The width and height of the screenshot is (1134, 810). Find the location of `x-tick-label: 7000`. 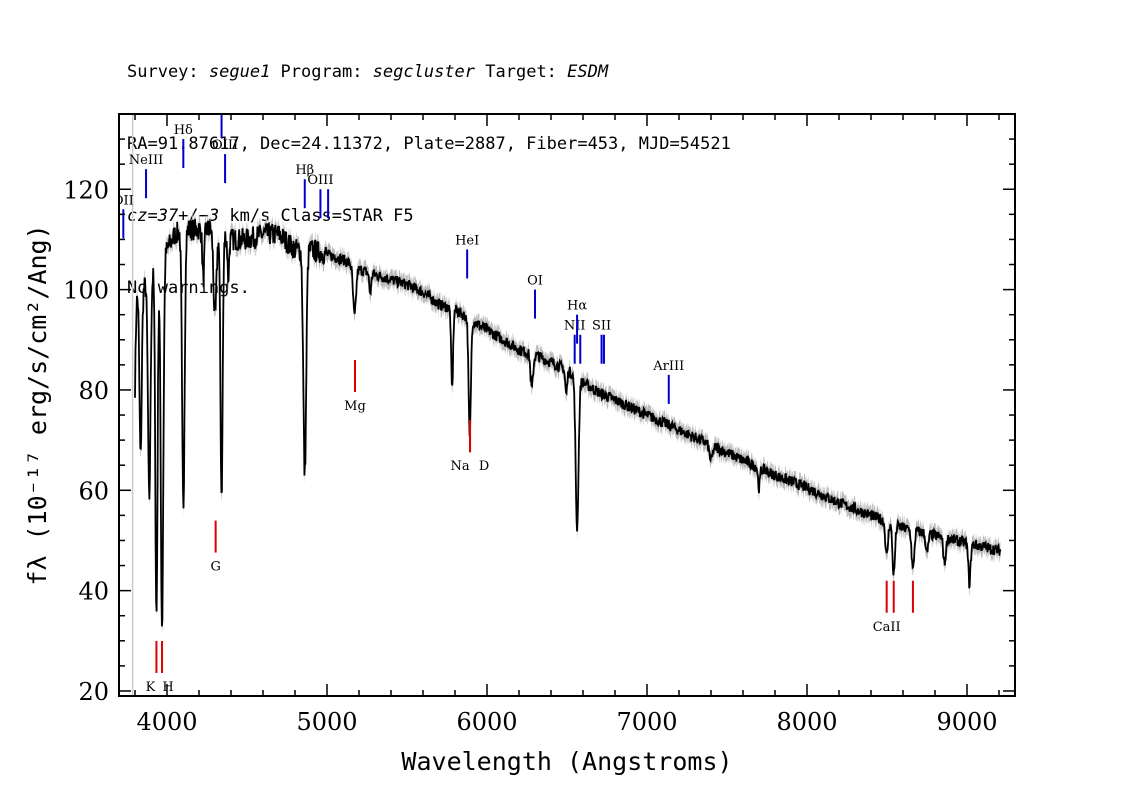

x-tick-label: 7000 is located at coordinates (646, 722).